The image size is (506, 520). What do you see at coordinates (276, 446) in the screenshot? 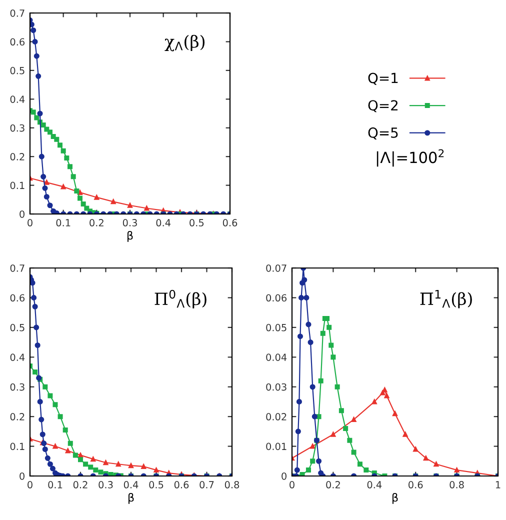
I see `y-tick-label: 0.01` at bounding box center [276, 446].